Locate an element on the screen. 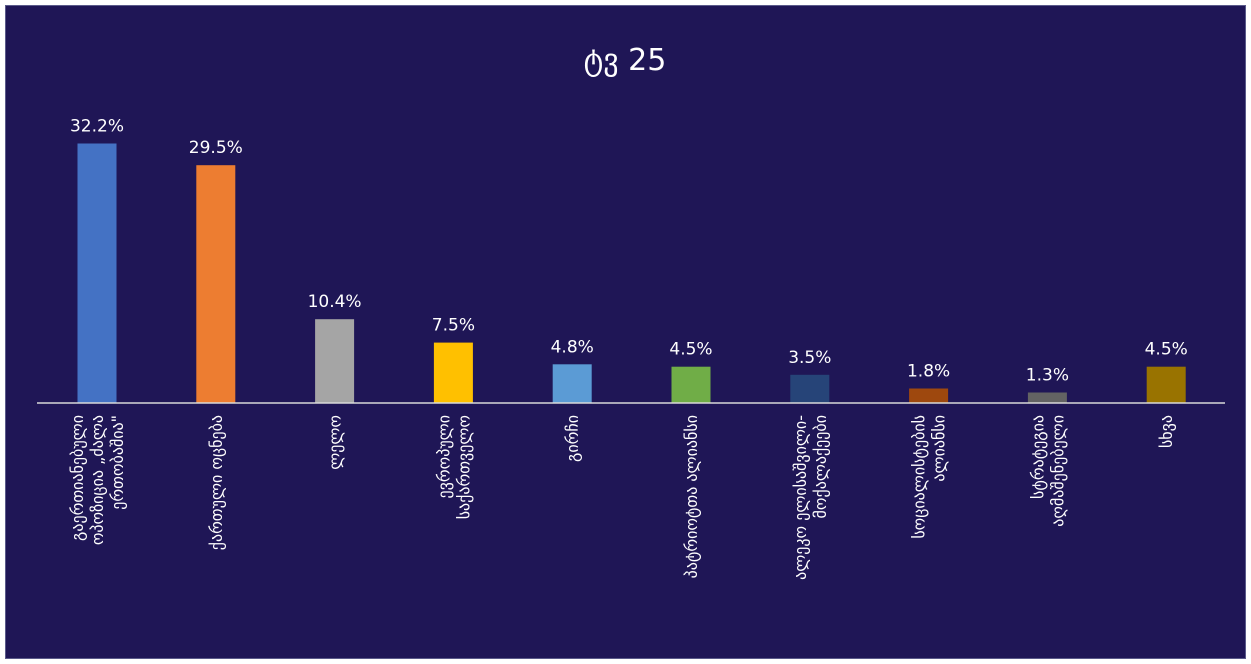 This screenshot has width=1251, height=664. category-label-5: გირჩი is located at coordinates (572, 438).